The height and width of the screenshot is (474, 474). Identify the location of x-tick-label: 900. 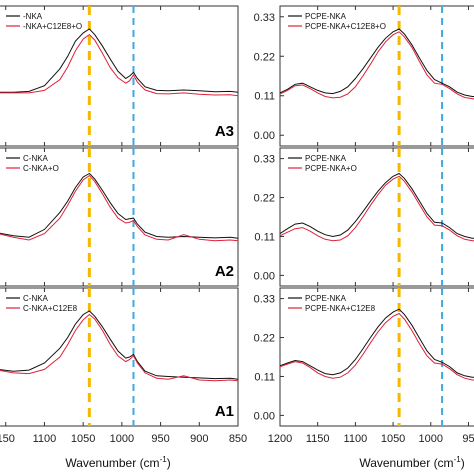
(199, 439).